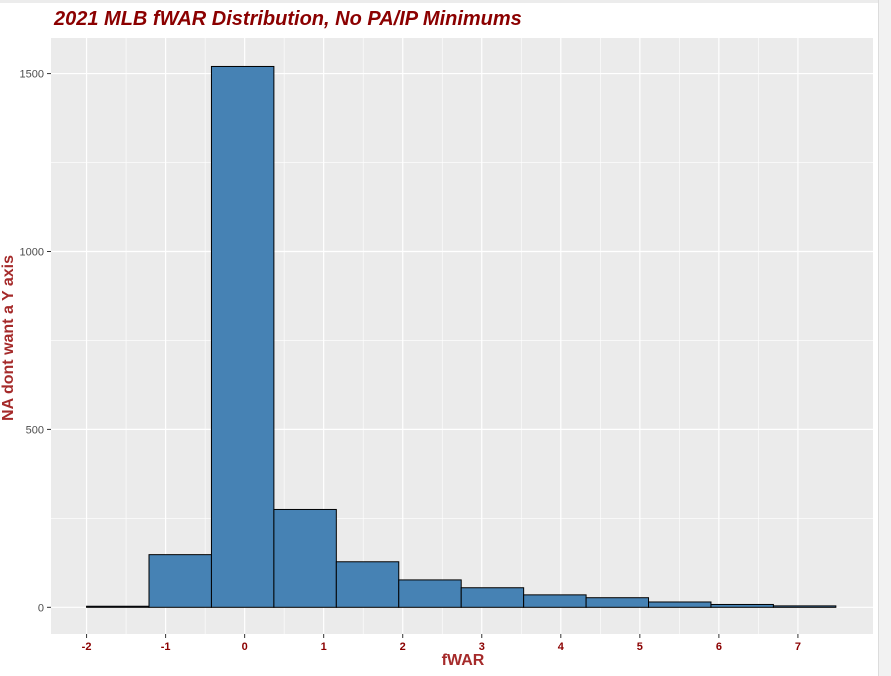 The width and height of the screenshot is (891, 676). I want to click on vertical-scrollbar, so click(884, 338).